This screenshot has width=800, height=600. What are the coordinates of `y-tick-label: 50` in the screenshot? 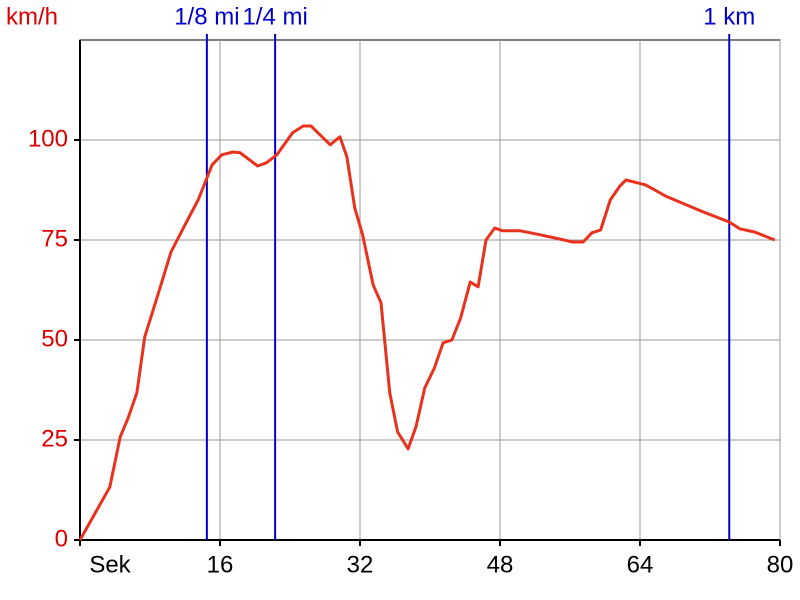 It's located at (54, 338).